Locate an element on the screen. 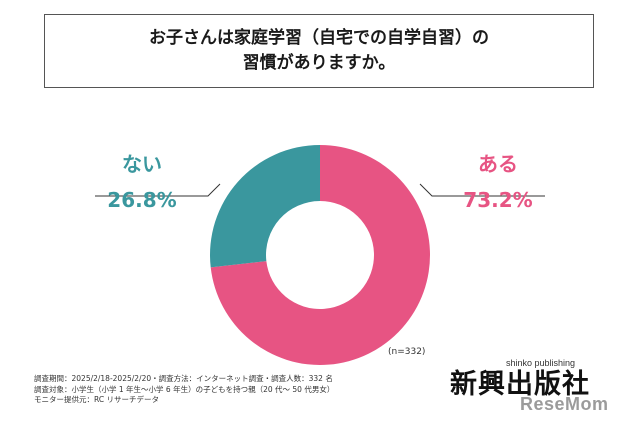  watermark-logo: ReseMom is located at coordinates (564, 404).